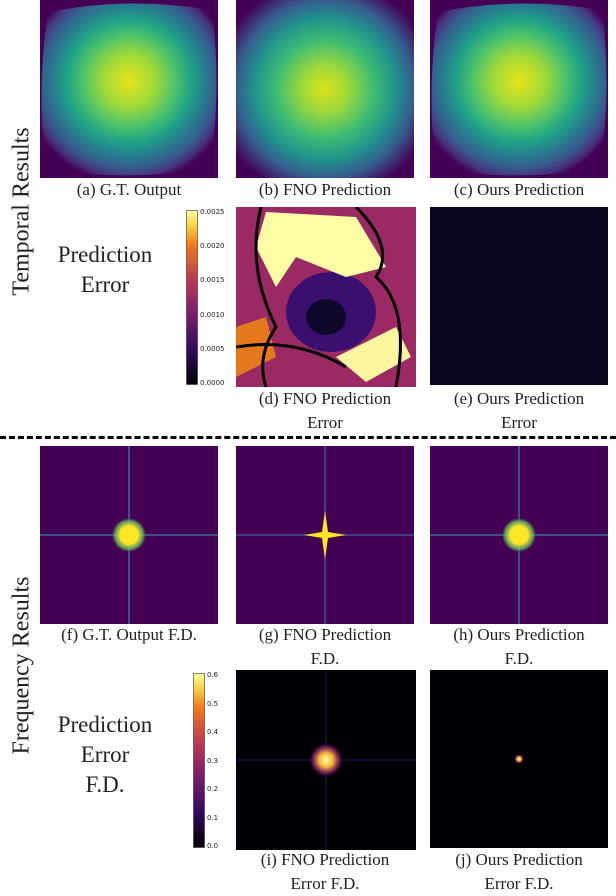 Image resolution: width=616 pixels, height=896 pixels. I want to click on gt-fd, so click(129, 535).